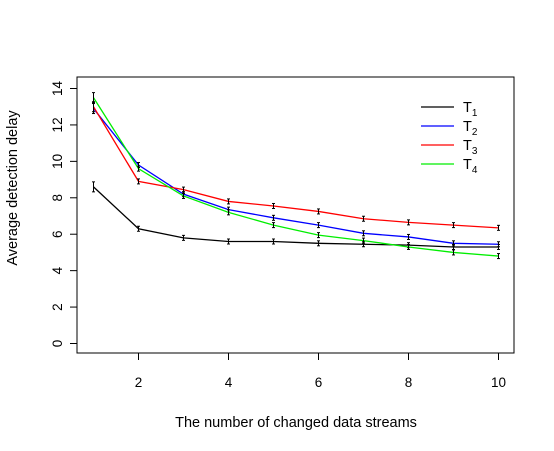 This screenshot has height=451, width=554. What do you see at coordinates (470, 147) in the screenshot?
I see `legend-label: T3` at bounding box center [470, 147].